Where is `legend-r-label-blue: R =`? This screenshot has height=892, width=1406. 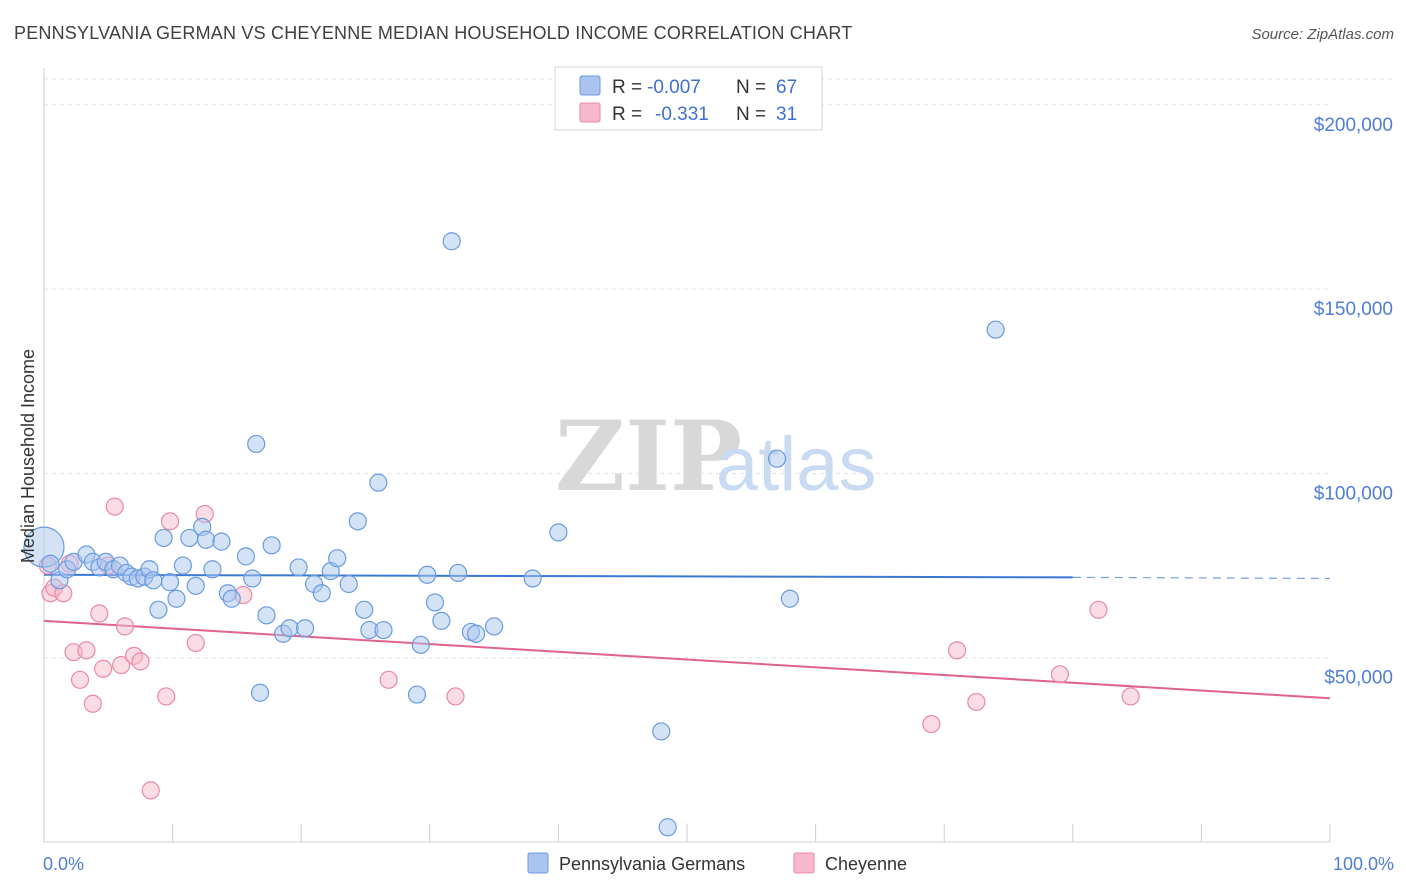 legend-r-label-blue: R = is located at coordinates (627, 87).